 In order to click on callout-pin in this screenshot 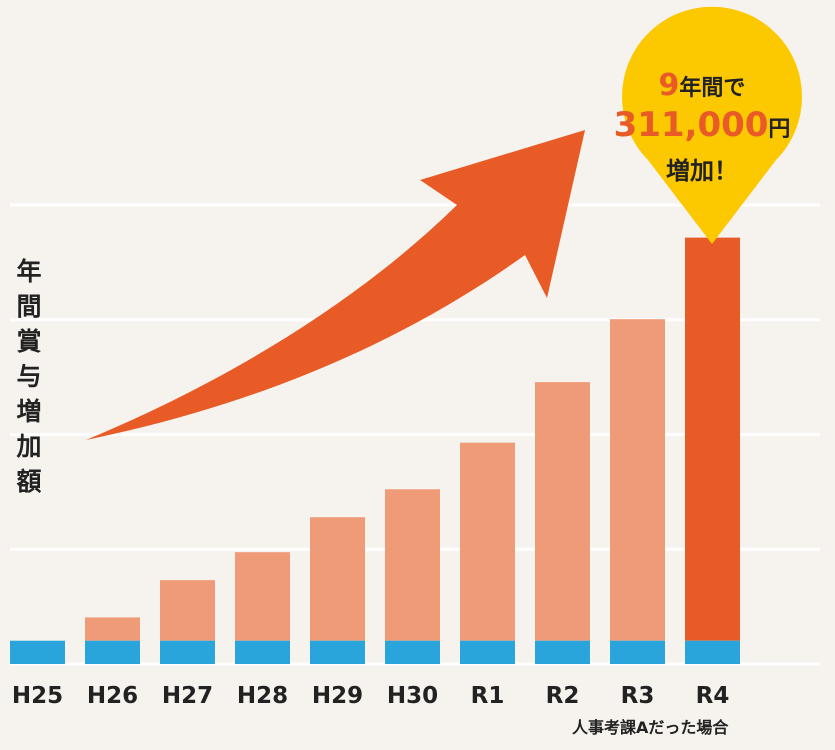, I will do `click(712, 125)`.